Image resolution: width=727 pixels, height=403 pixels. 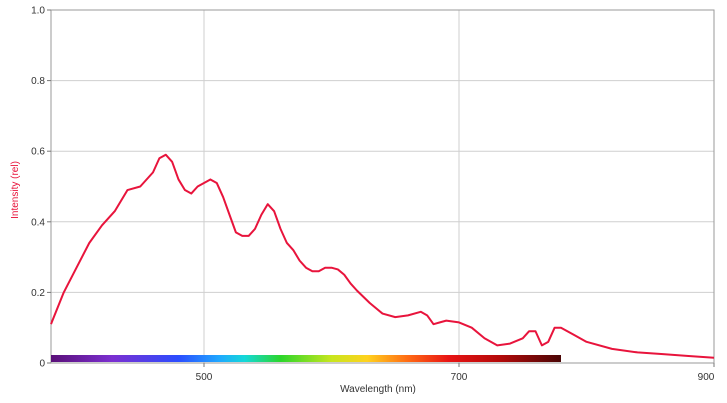 I want to click on y-tick-label: 0, so click(x=42, y=364).